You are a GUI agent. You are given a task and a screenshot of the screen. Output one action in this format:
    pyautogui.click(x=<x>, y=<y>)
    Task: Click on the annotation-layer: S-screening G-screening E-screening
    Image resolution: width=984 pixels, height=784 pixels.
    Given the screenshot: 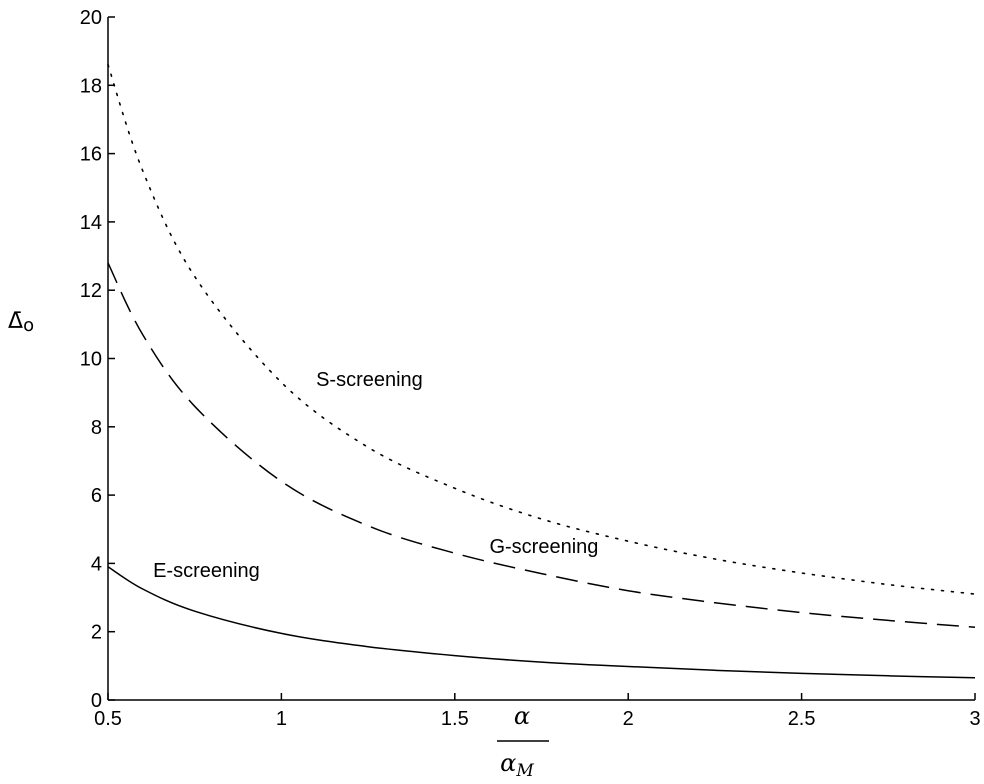 What is the action you would take?
    pyautogui.click(x=375, y=475)
    